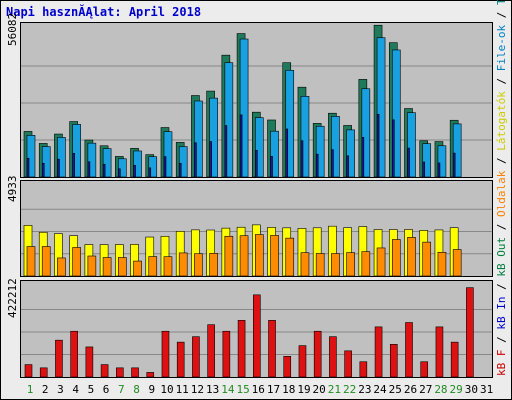 The width and height of the screenshot is (512, 400). Describe the element at coordinates (319, 389) in the screenshot. I see `day-tick-label: 20` at that location.